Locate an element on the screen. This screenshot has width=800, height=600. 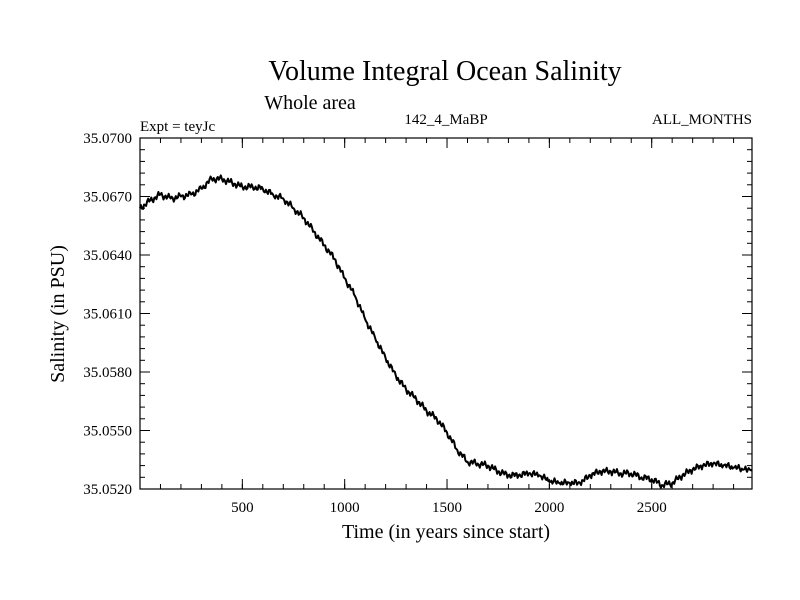
x-tick-label: 2500 is located at coordinates (652, 508).